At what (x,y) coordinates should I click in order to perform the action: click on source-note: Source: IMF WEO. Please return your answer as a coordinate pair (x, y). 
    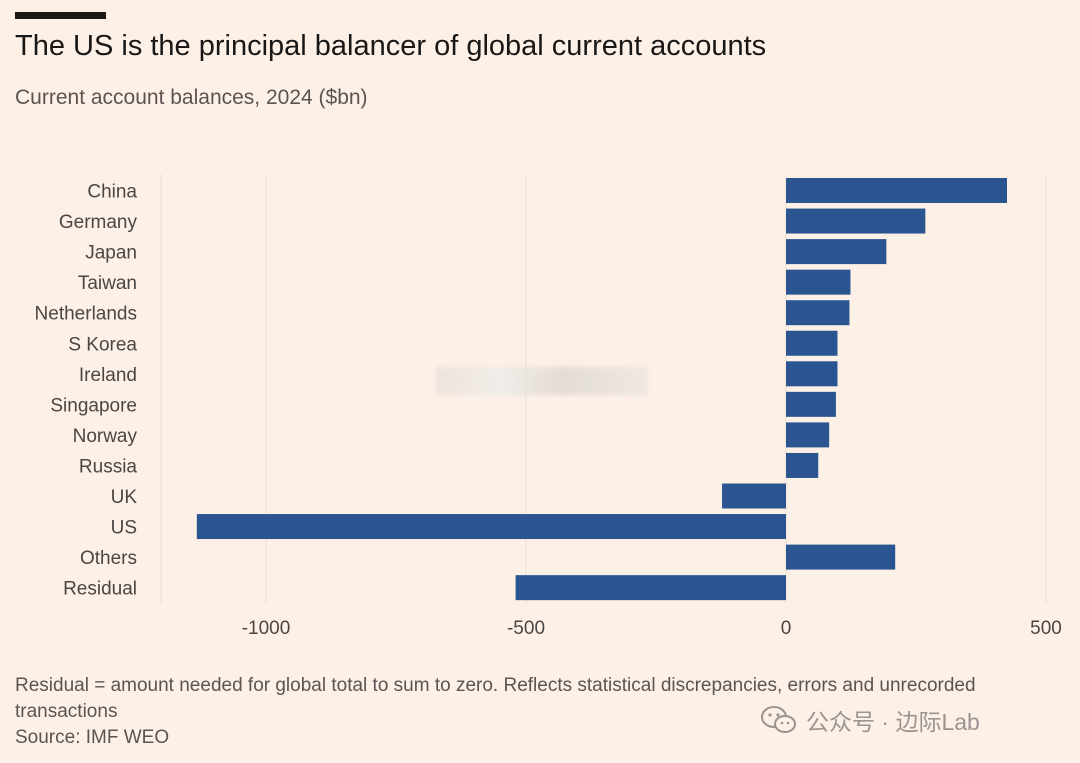
    Looking at the image, I should click on (92, 737).